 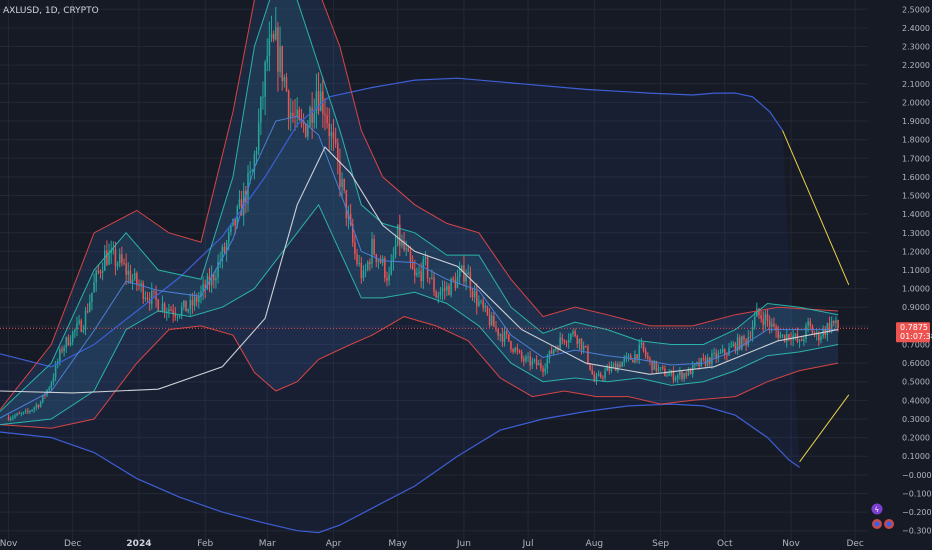 I want to click on y-tick-label: 0.9000, so click(x=916, y=307).